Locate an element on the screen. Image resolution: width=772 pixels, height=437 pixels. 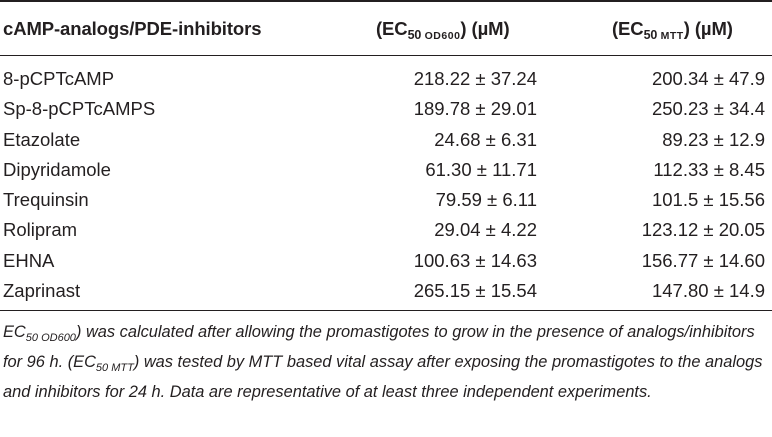
ec50-mtt-value: 112.33 ± 8.45 is located at coordinates (709, 169).